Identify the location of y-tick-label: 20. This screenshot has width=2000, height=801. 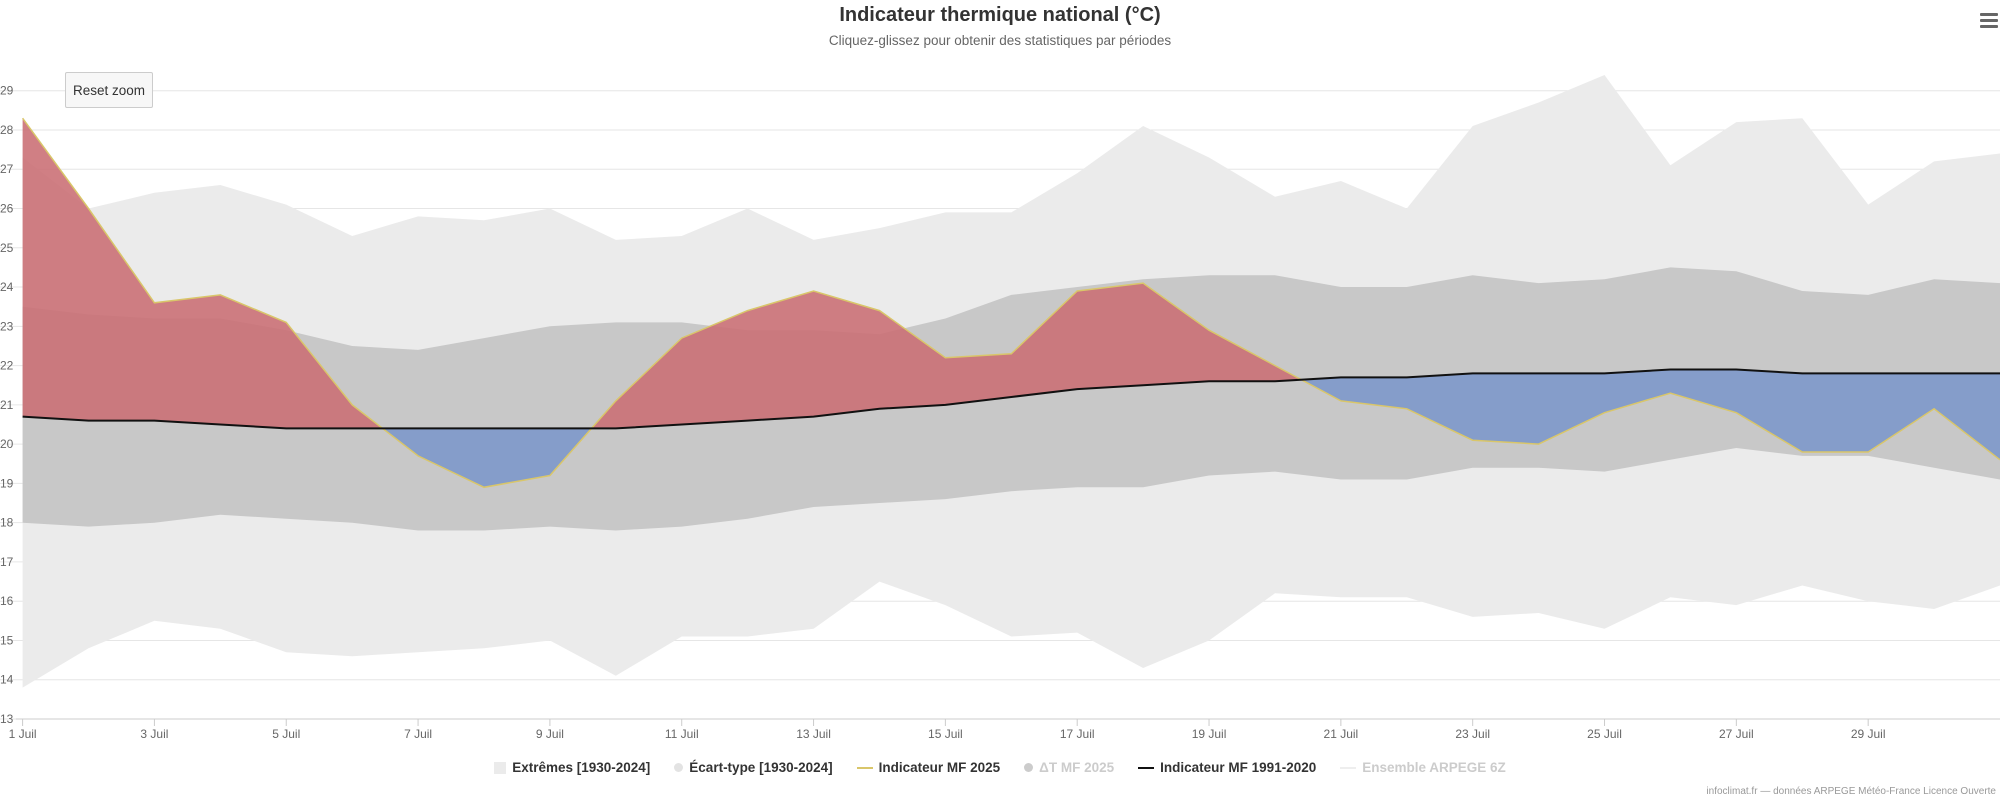
(7, 444).